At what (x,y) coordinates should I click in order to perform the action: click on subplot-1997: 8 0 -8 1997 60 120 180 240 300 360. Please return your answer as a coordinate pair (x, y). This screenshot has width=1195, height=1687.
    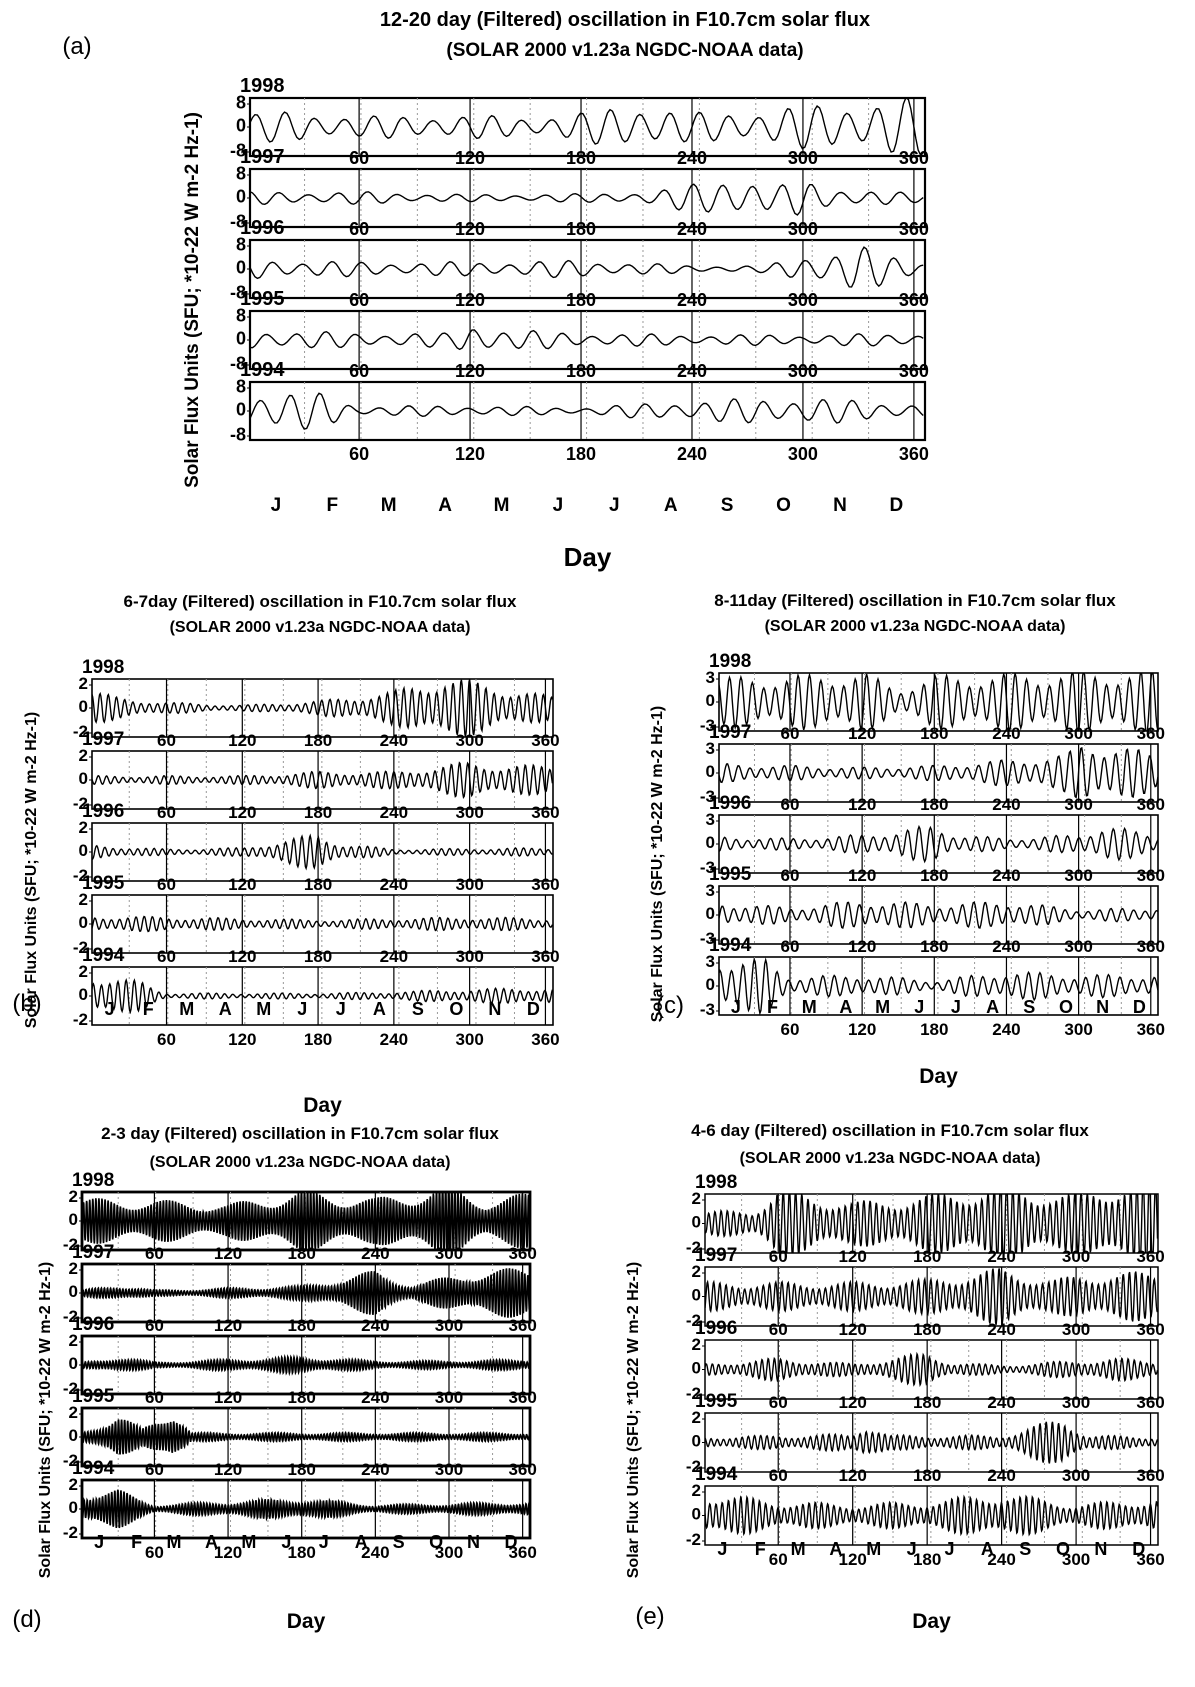
    Looking at the image, I should click on (579, 188).